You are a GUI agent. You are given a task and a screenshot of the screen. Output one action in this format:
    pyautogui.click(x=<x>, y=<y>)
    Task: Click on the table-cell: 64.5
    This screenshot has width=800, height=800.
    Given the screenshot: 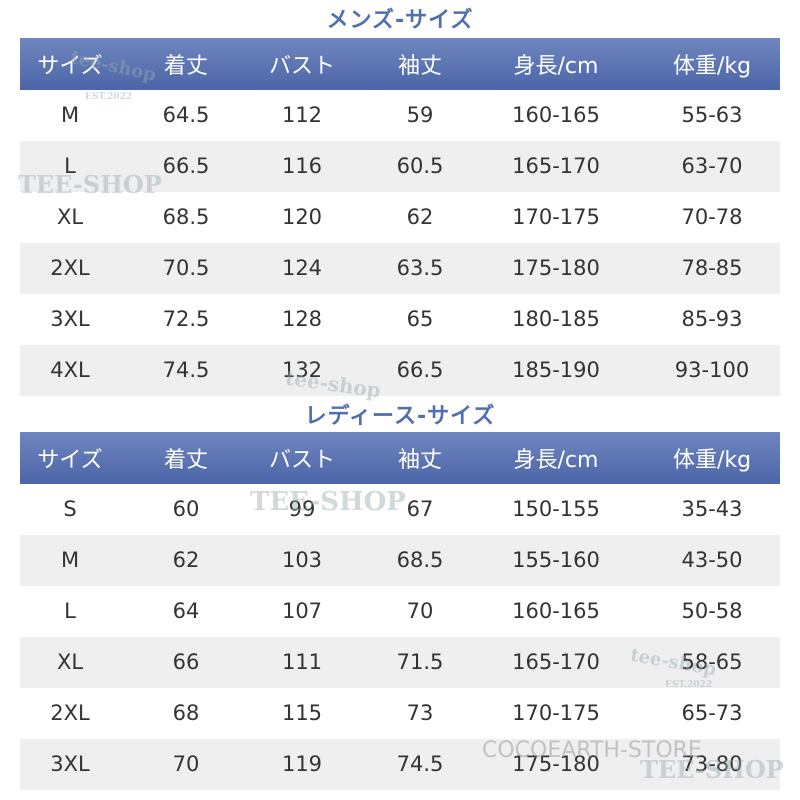 What is the action you would take?
    pyautogui.click(x=186, y=115)
    